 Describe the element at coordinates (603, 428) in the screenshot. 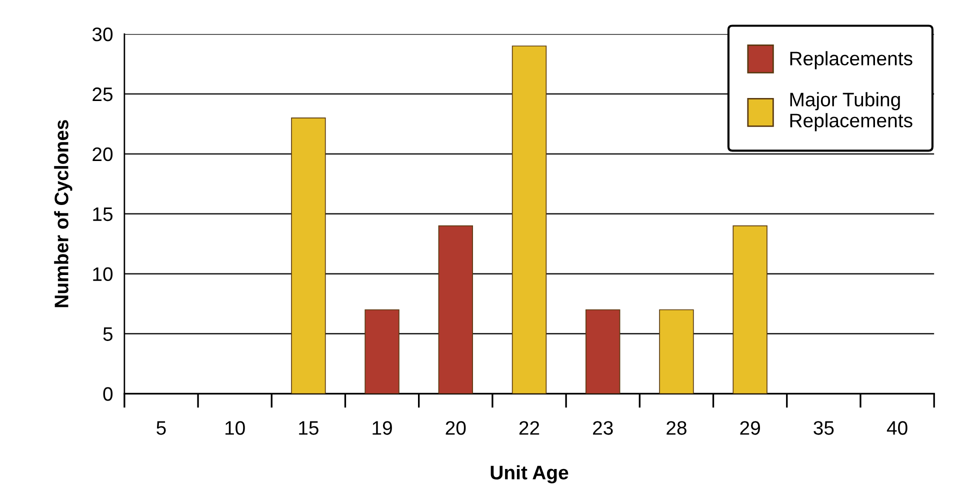

I see `x-tick-label: 23` at that location.